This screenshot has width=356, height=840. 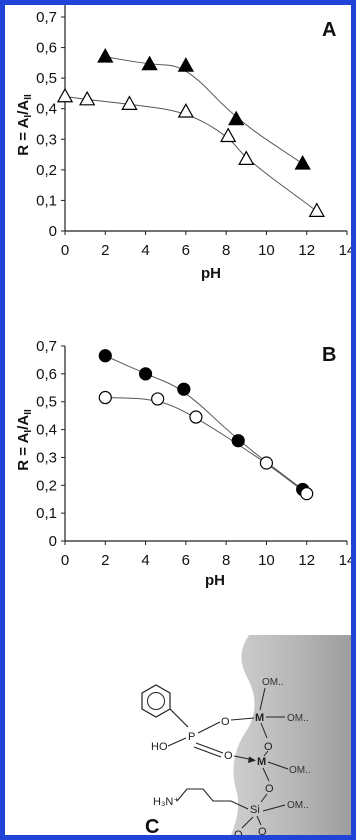 I want to click on panel-a-x-tick-label: 14, so click(x=345, y=250).